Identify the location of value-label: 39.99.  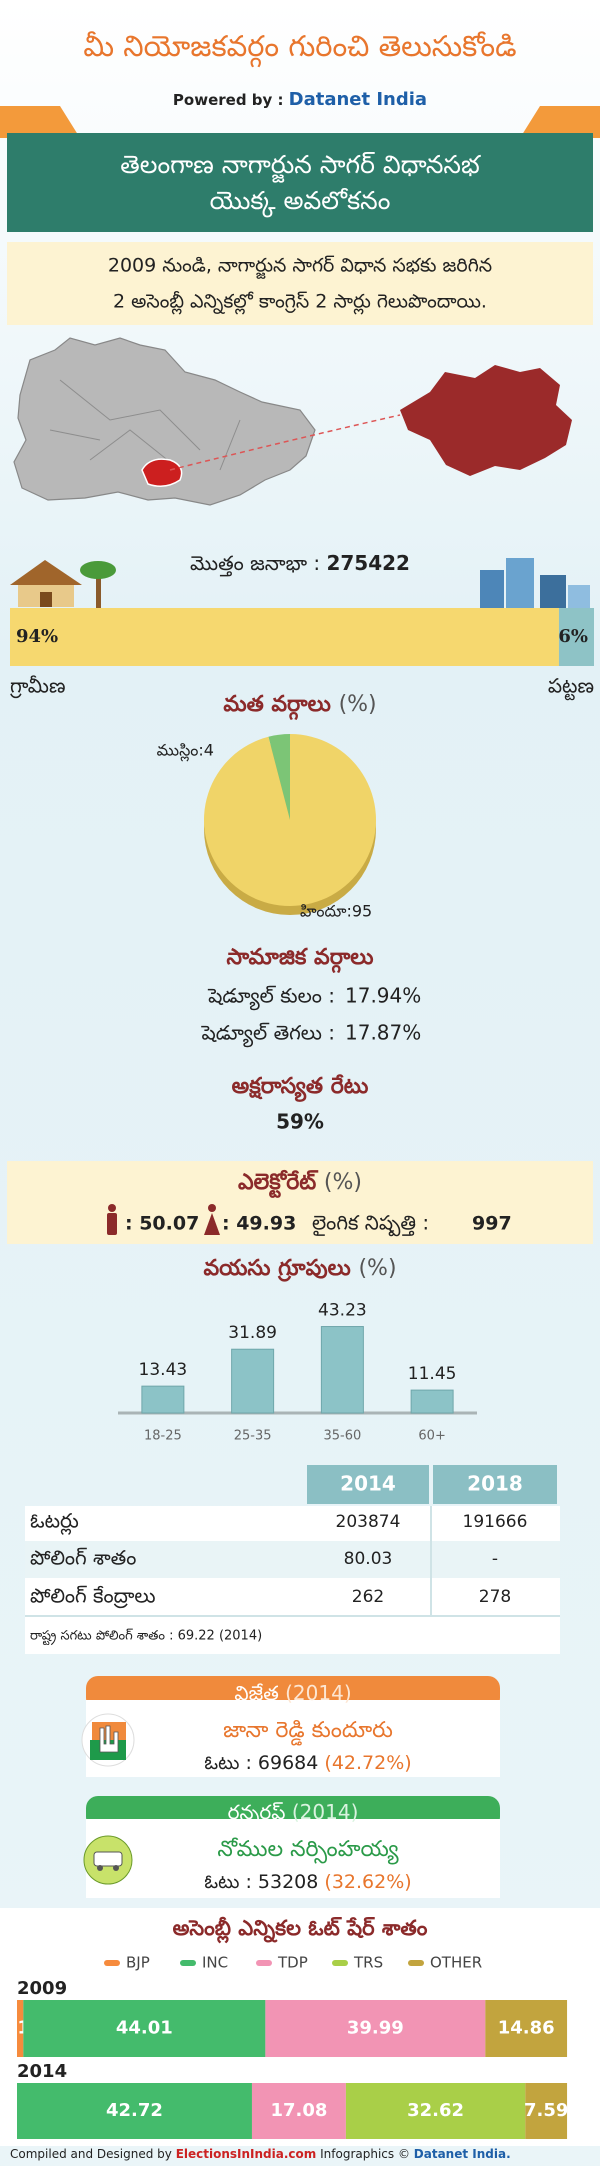
(375, 2028).